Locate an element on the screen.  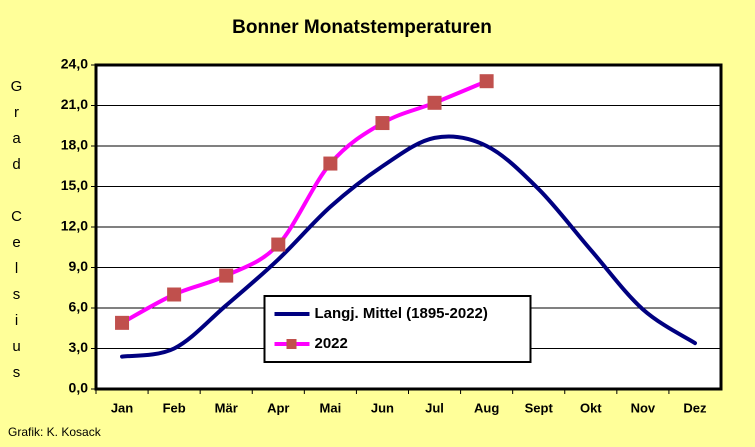
y-tick-label: 21,0 is located at coordinates (74, 104).